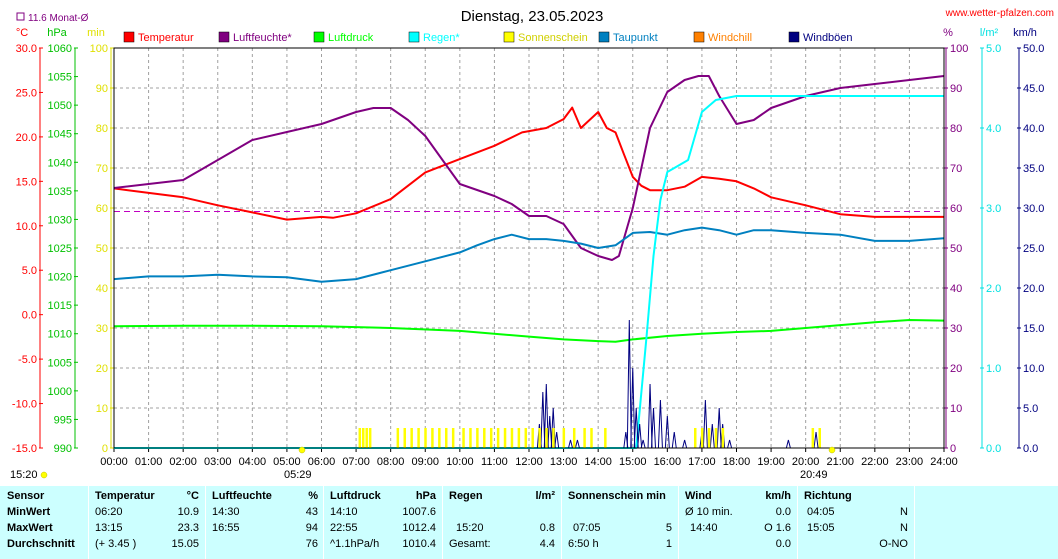 The width and height of the screenshot is (1058, 559). What do you see at coordinates (993, 369) in the screenshot?
I see `rain-tick-label: 1.0` at bounding box center [993, 369].